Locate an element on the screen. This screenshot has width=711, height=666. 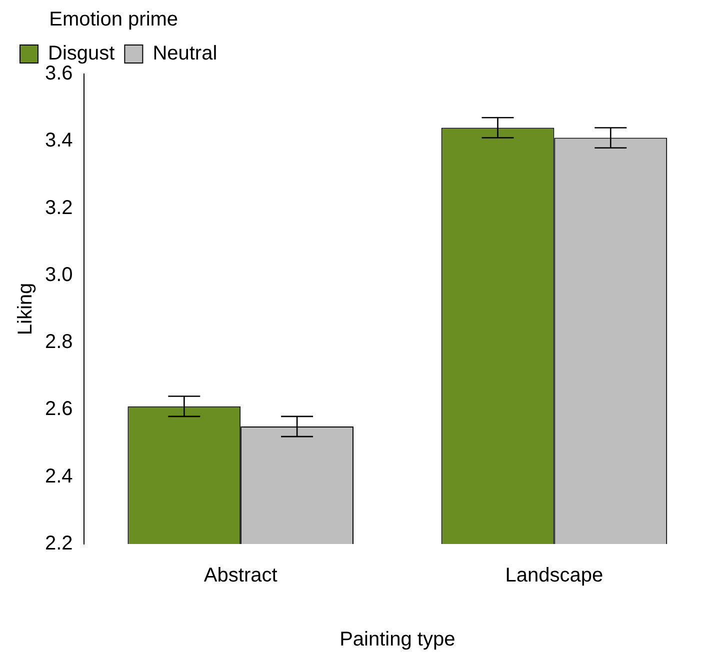
y-tick-label: 3.4 is located at coordinates (58, 141).